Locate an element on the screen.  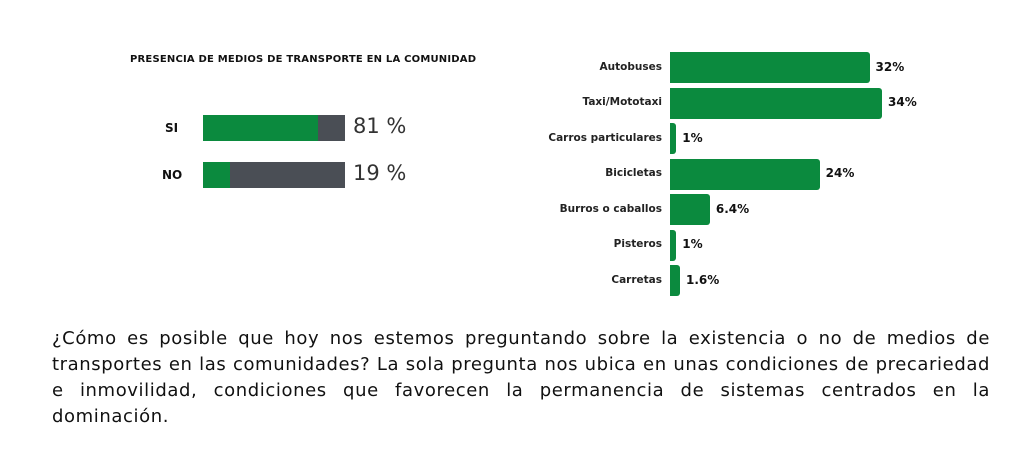
category-label: Autobuses is located at coordinates (630, 66).